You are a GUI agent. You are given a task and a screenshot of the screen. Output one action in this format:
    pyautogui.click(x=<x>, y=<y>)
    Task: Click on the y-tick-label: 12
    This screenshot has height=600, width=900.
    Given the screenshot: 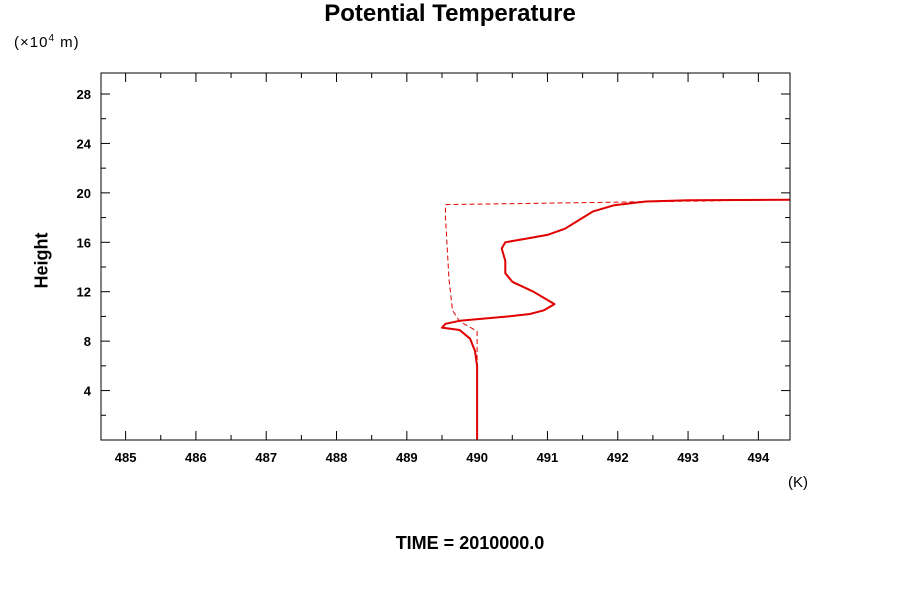 What is the action you would take?
    pyautogui.click(x=84, y=292)
    